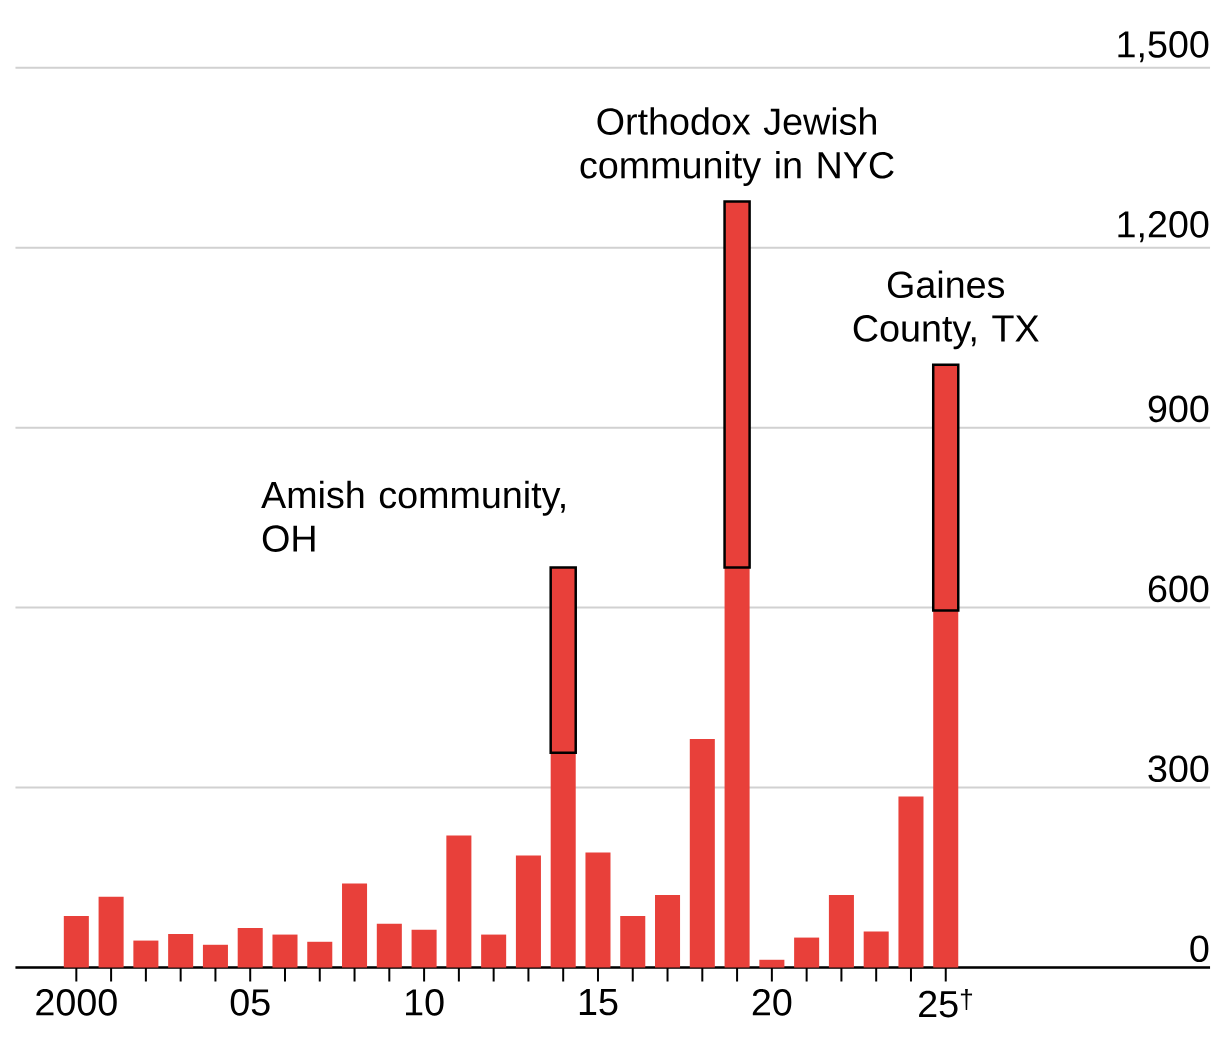 This screenshot has width=1214, height=1059. I want to click on y-tick-label: 1,500, so click(1163, 46).